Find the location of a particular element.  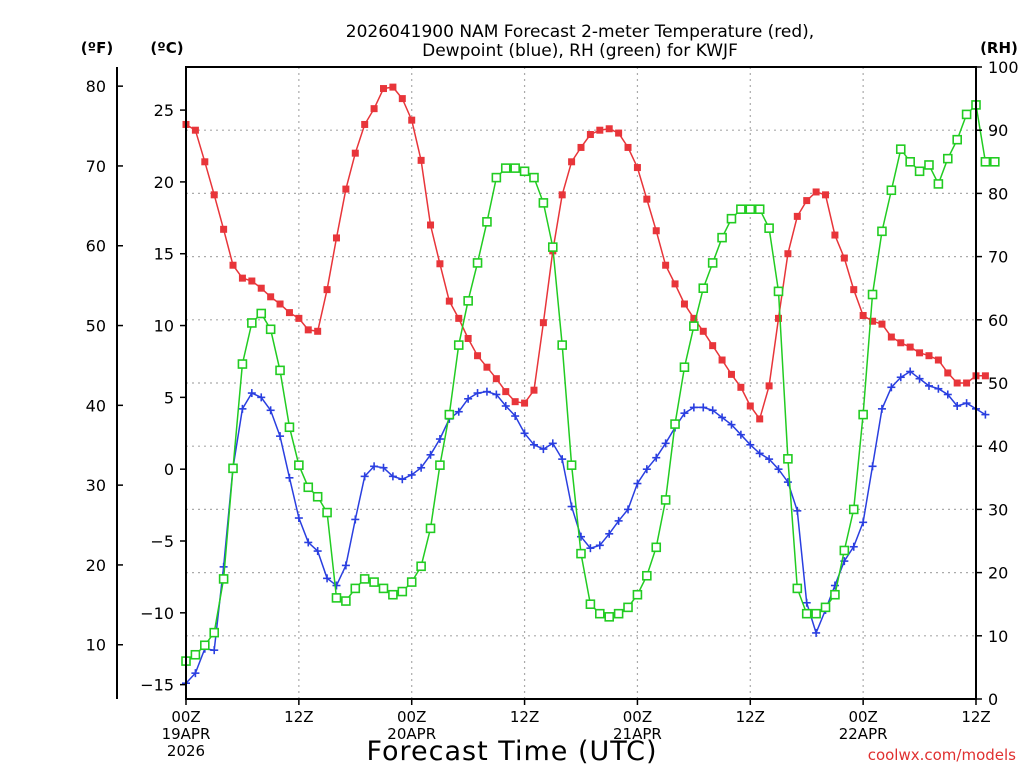

rh-tick-label: 0 is located at coordinates (993, 699).